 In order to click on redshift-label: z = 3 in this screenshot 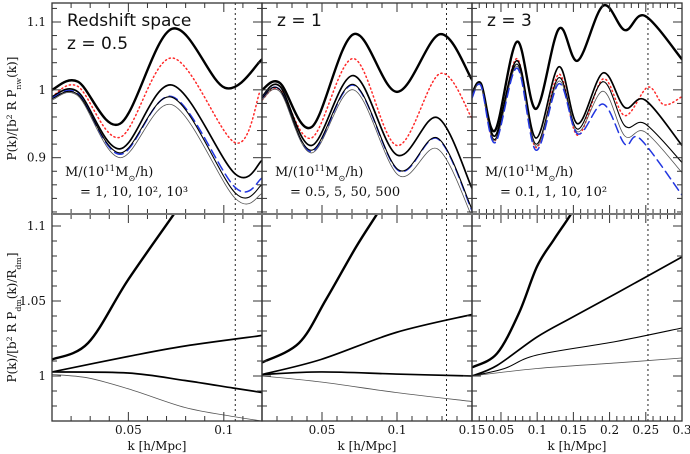, I will do `click(509, 21)`.